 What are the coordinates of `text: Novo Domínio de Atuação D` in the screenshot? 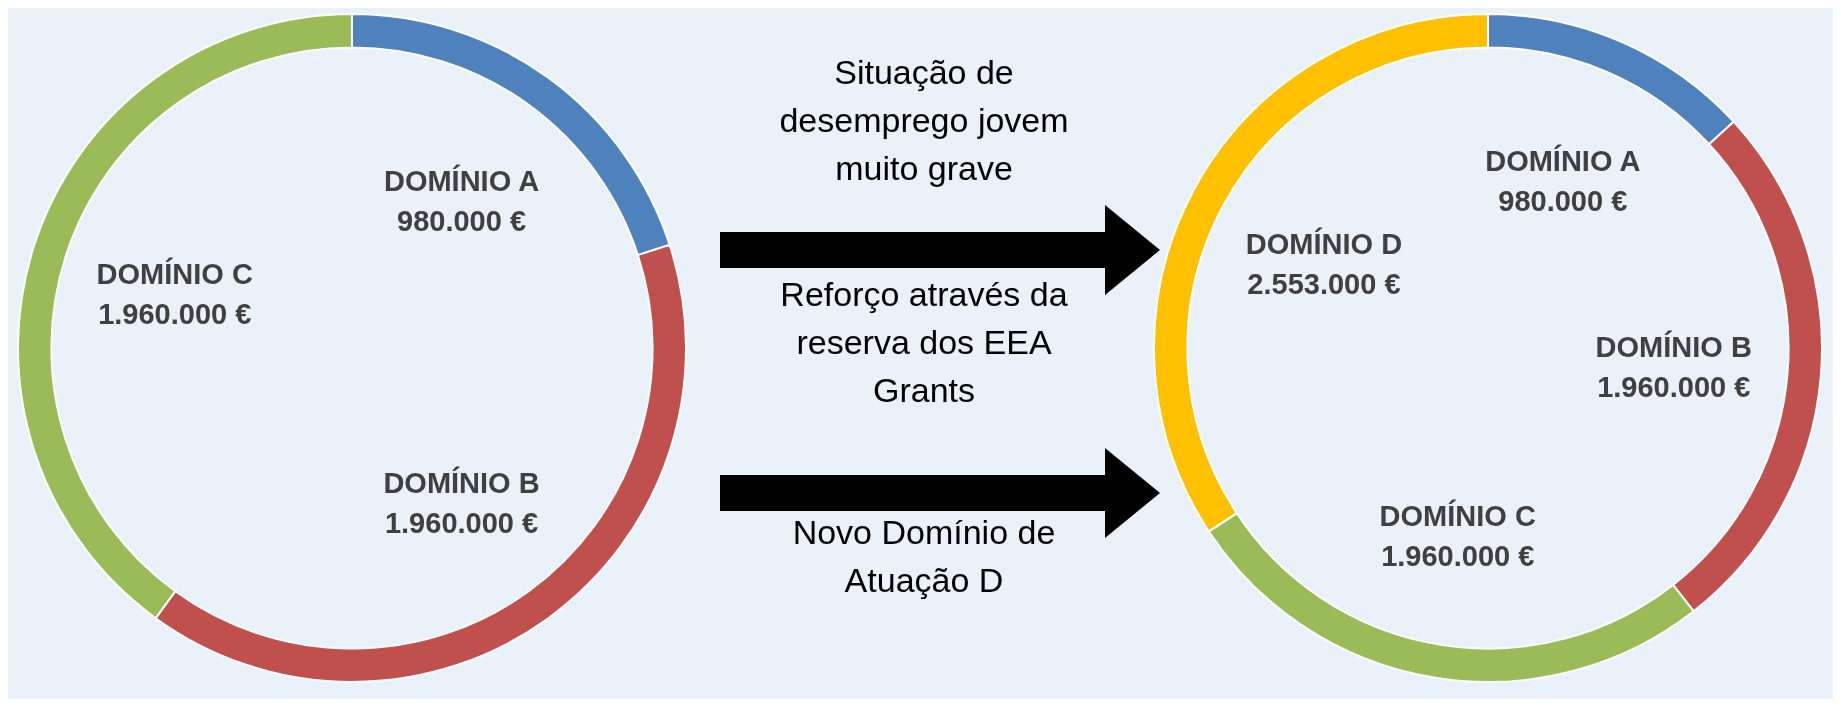 It's located at (924, 556).